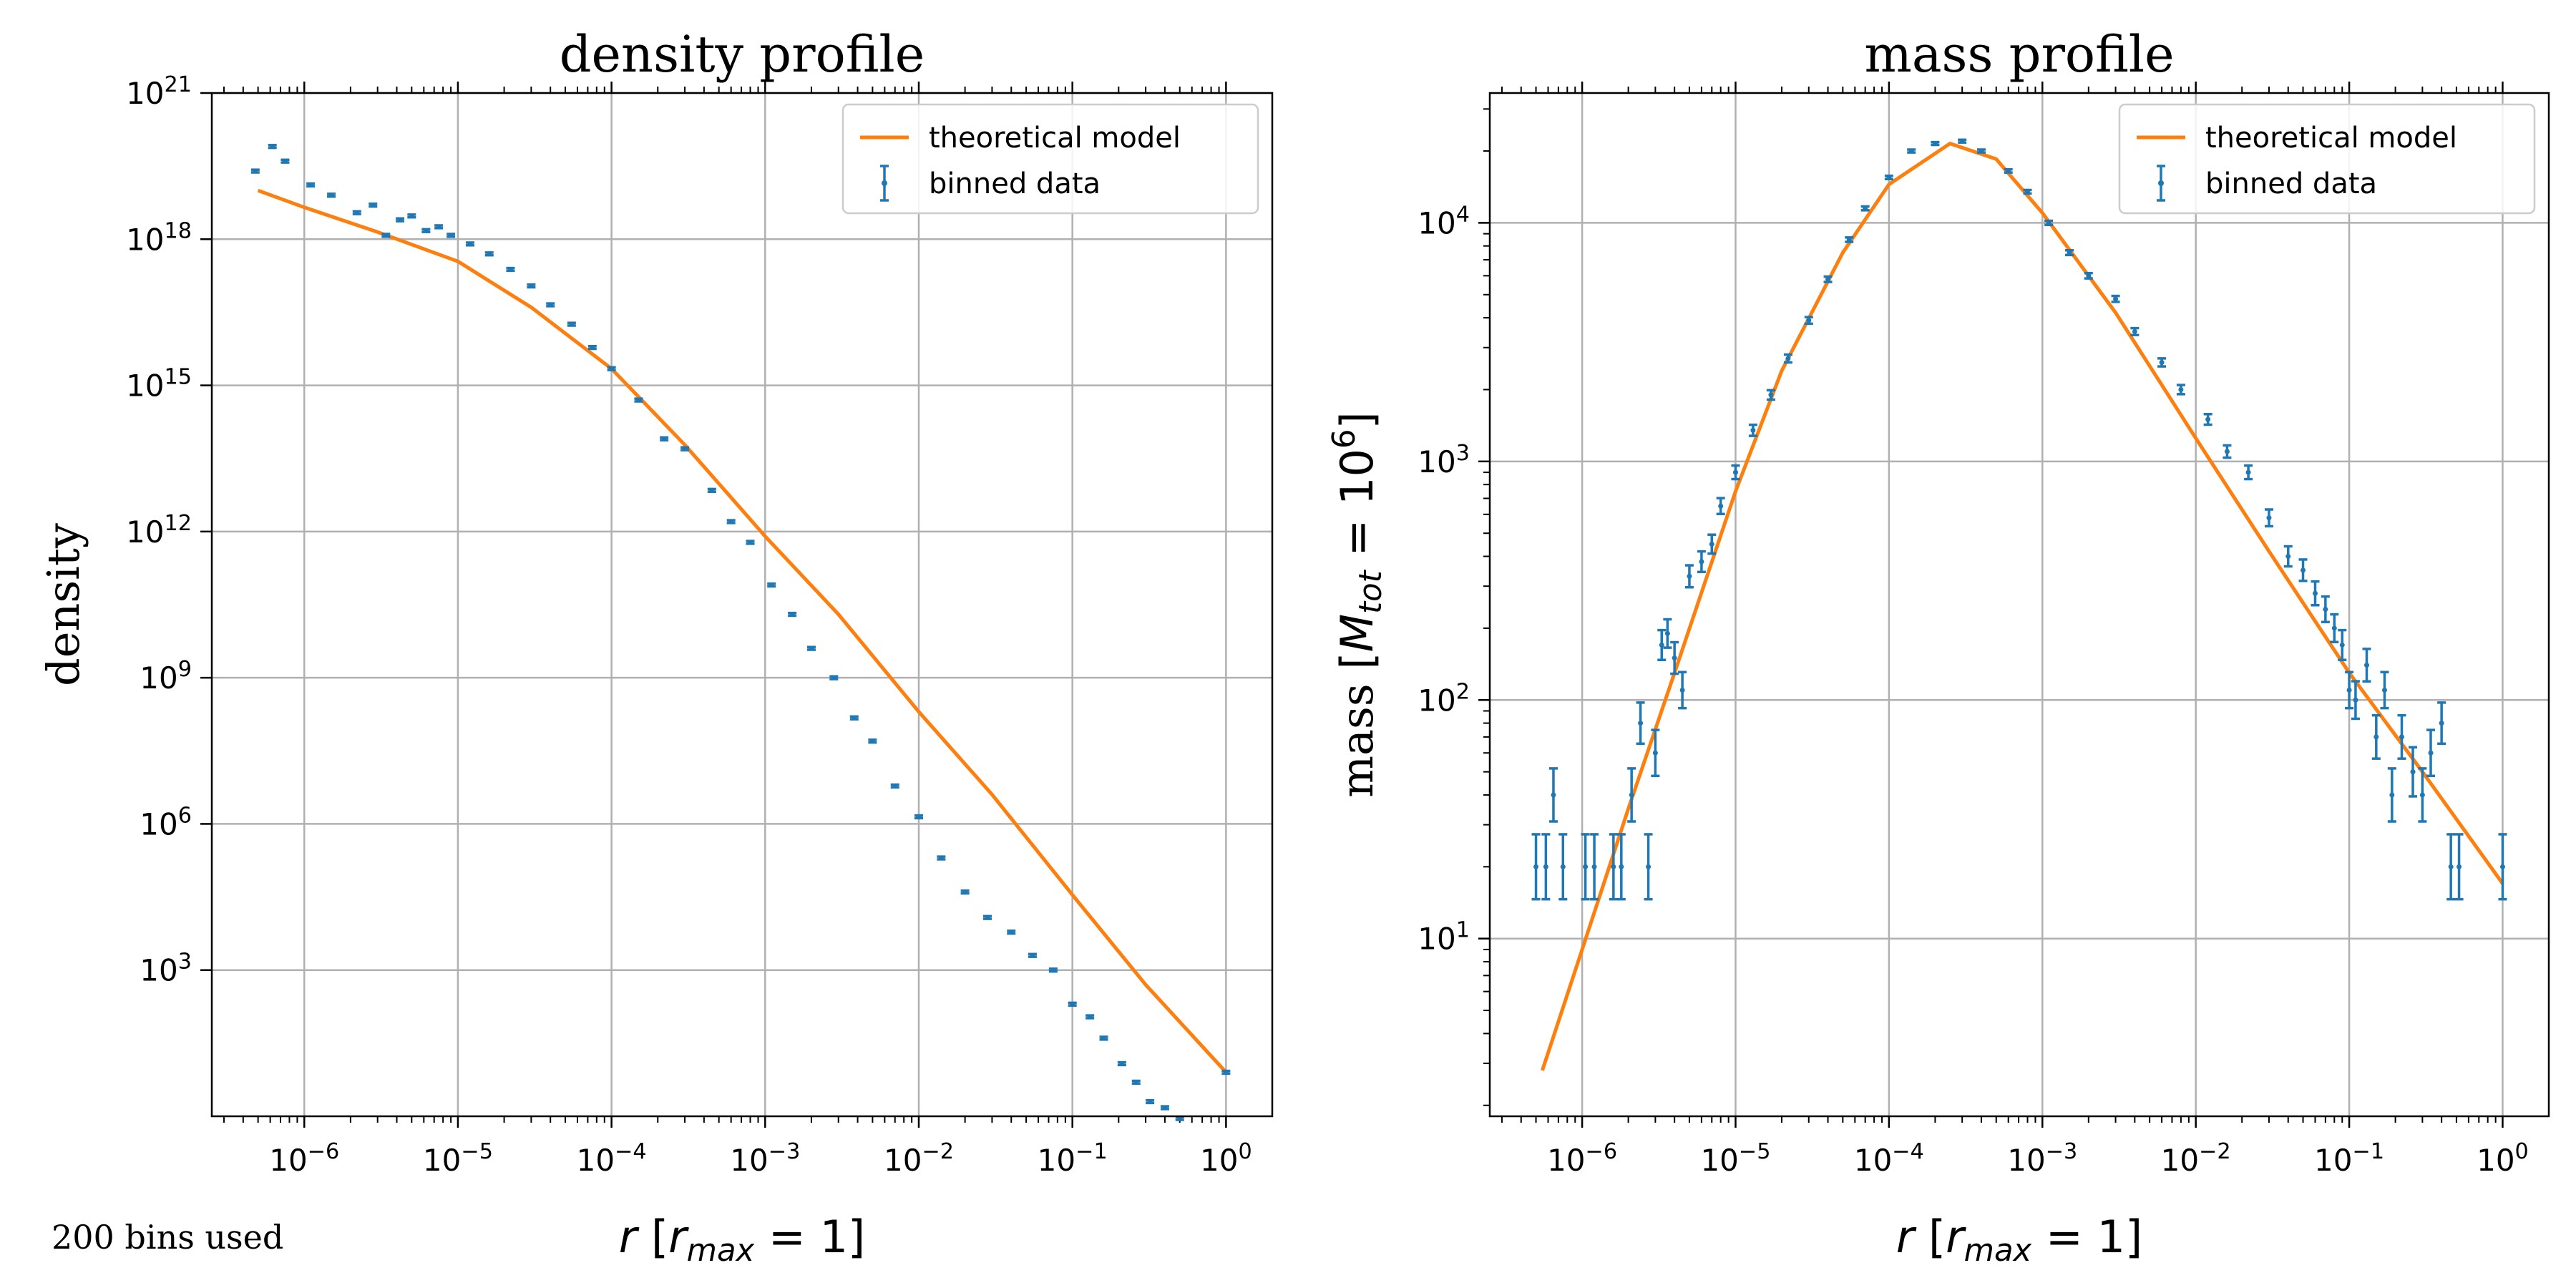 This screenshot has width=2576, height=1288. What do you see at coordinates (1889, 1159) in the screenshot?
I see `x-tick-label: 10⁻⁴` at bounding box center [1889, 1159].